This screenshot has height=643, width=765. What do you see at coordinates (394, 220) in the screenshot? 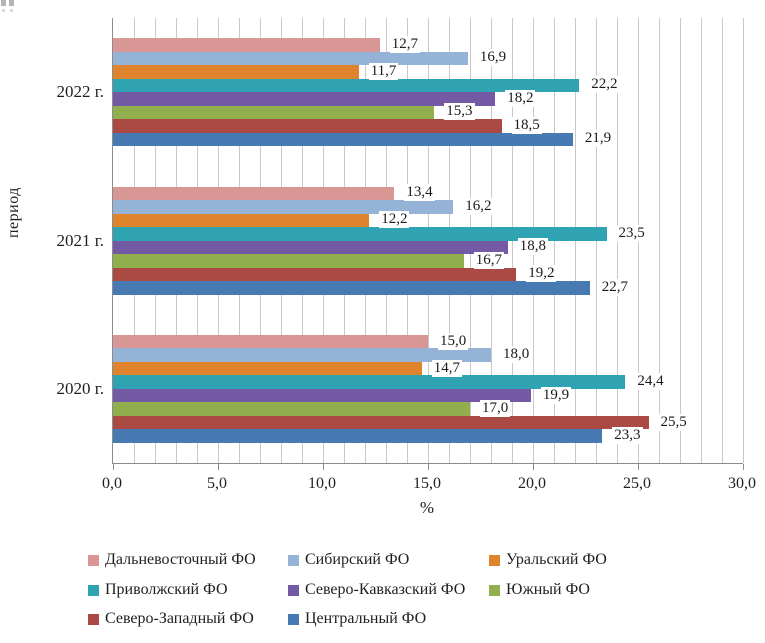
I see `data-label: 12,2` at bounding box center [394, 220].